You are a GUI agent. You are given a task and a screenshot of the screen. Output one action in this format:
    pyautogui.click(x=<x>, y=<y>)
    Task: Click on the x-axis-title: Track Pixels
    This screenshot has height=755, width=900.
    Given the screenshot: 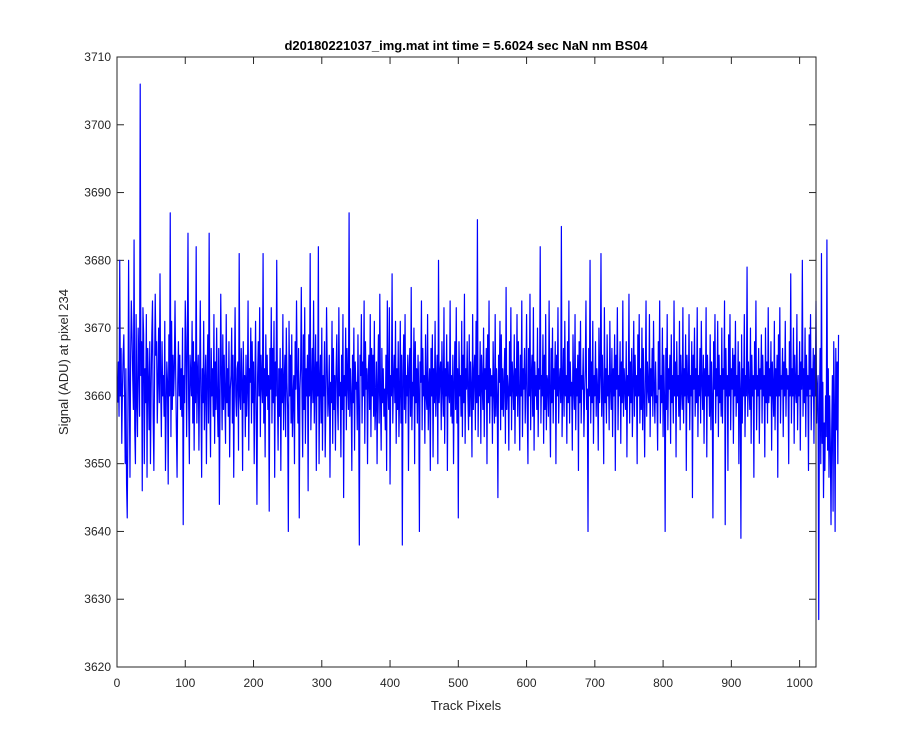 What is the action you would take?
    pyautogui.click(x=466, y=705)
    